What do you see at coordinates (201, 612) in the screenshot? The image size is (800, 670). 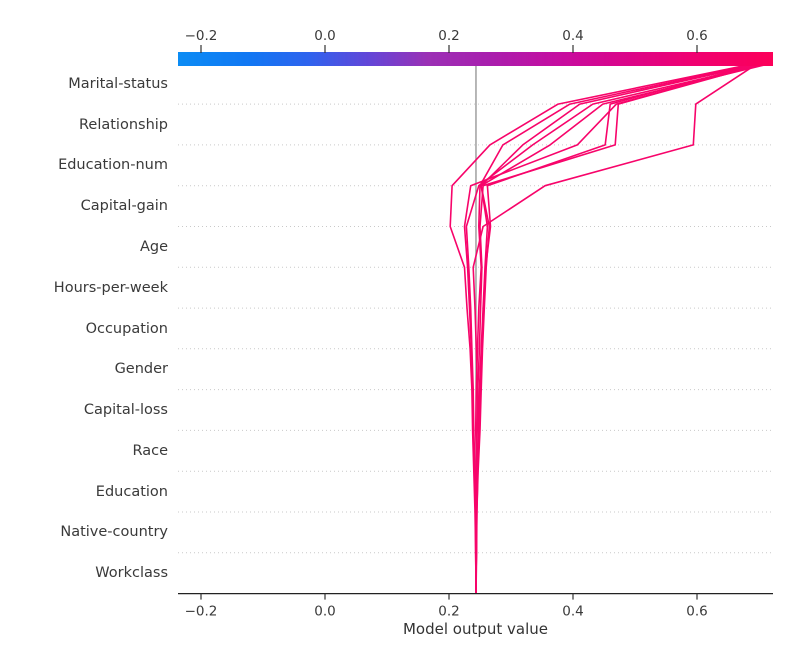 I see `x-tick-label: −0.2` at bounding box center [201, 612].